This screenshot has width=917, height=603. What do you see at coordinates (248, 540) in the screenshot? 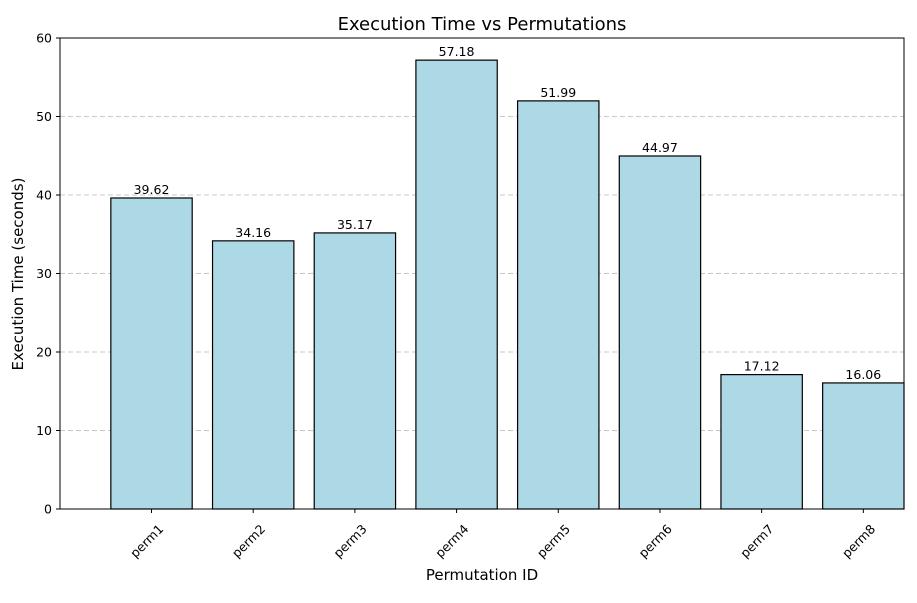
I see `x-tick-label-perm2: perm2` at bounding box center [248, 540].